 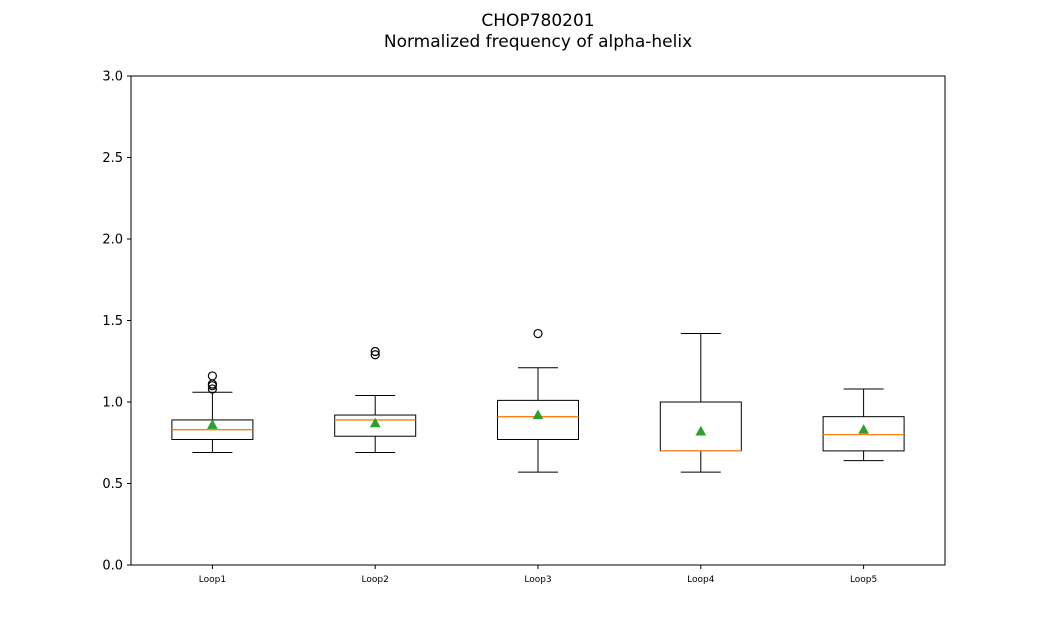 I want to click on chart-title: CHOP780201, so click(x=537, y=21).